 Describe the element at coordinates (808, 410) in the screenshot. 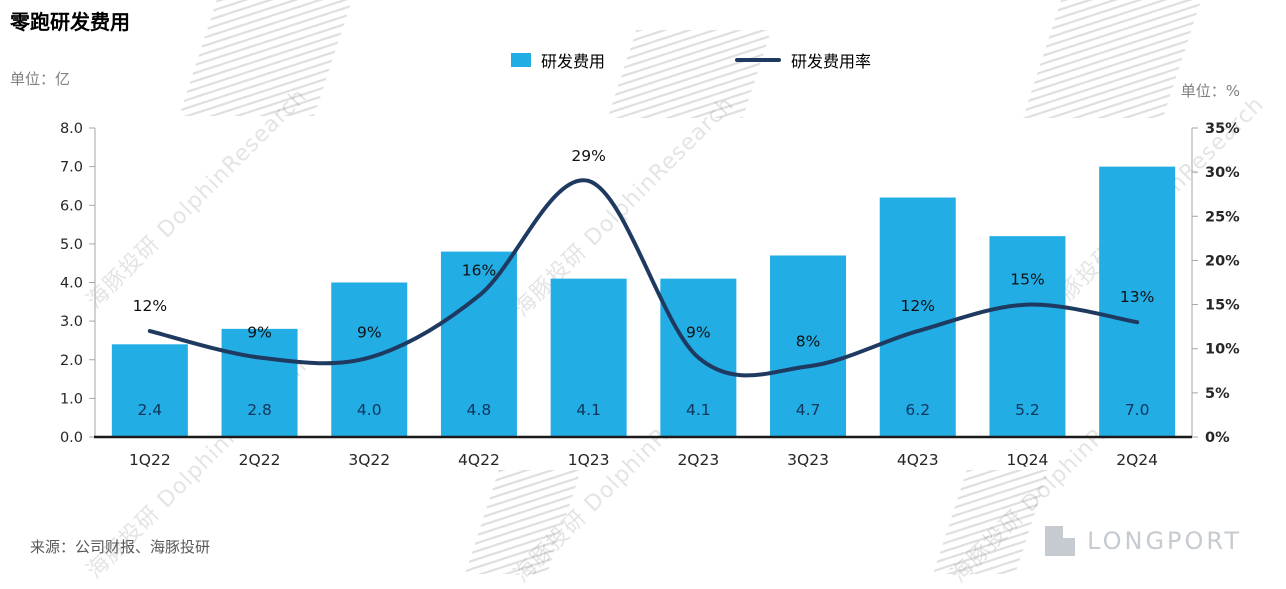

I see `svg-text: 4.7` at that location.